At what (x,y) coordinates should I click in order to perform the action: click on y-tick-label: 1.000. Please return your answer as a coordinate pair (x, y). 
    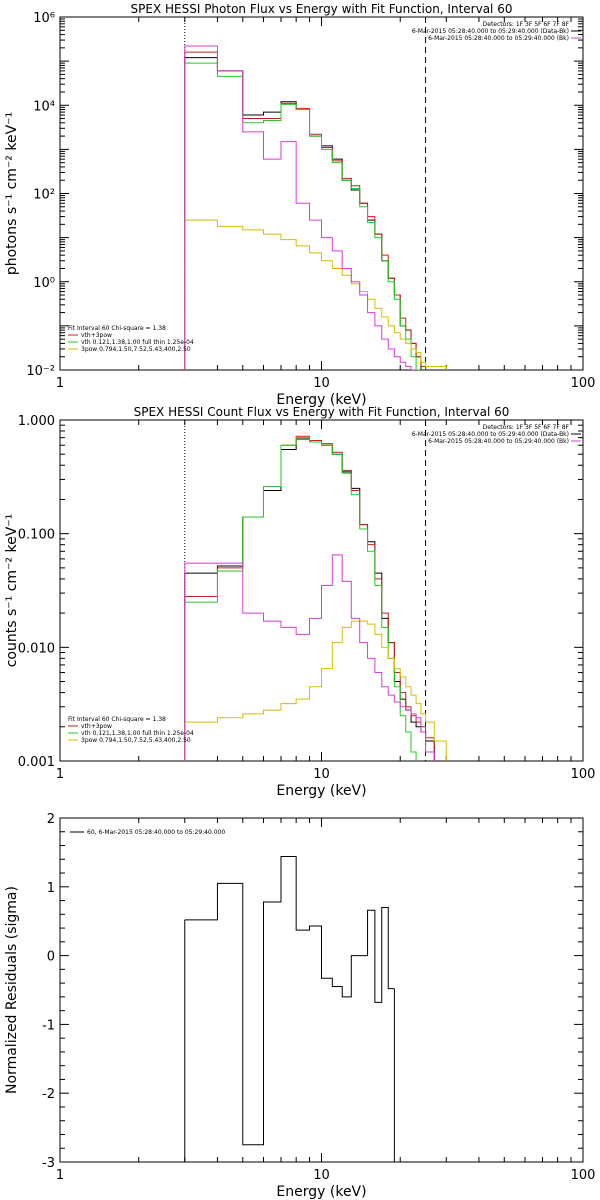
    Looking at the image, I should click on (36, 421).